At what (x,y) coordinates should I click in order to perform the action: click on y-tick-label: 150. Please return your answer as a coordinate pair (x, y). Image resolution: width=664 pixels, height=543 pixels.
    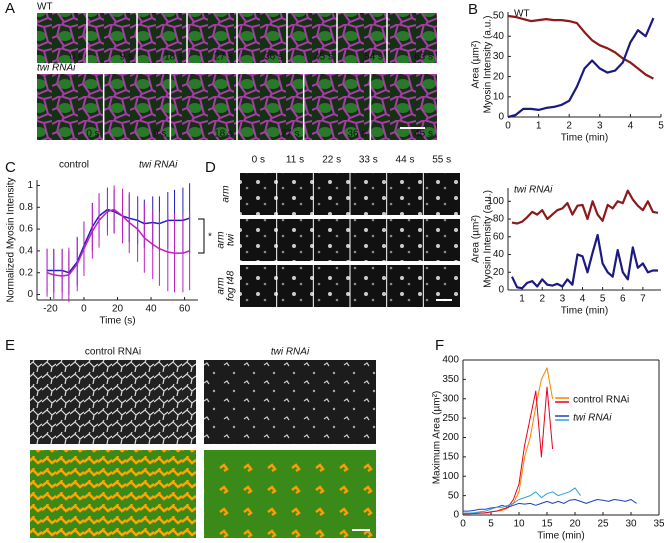
    Looking at the image, I should click on (450, 457).